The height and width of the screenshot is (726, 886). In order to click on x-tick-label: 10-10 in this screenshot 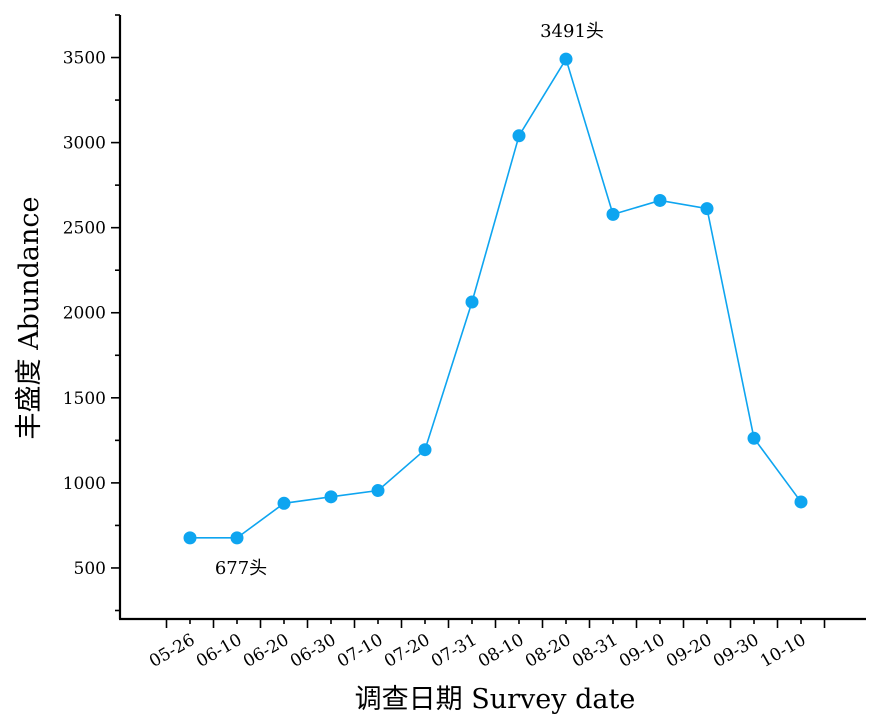, I will do `click(783, 651)`.